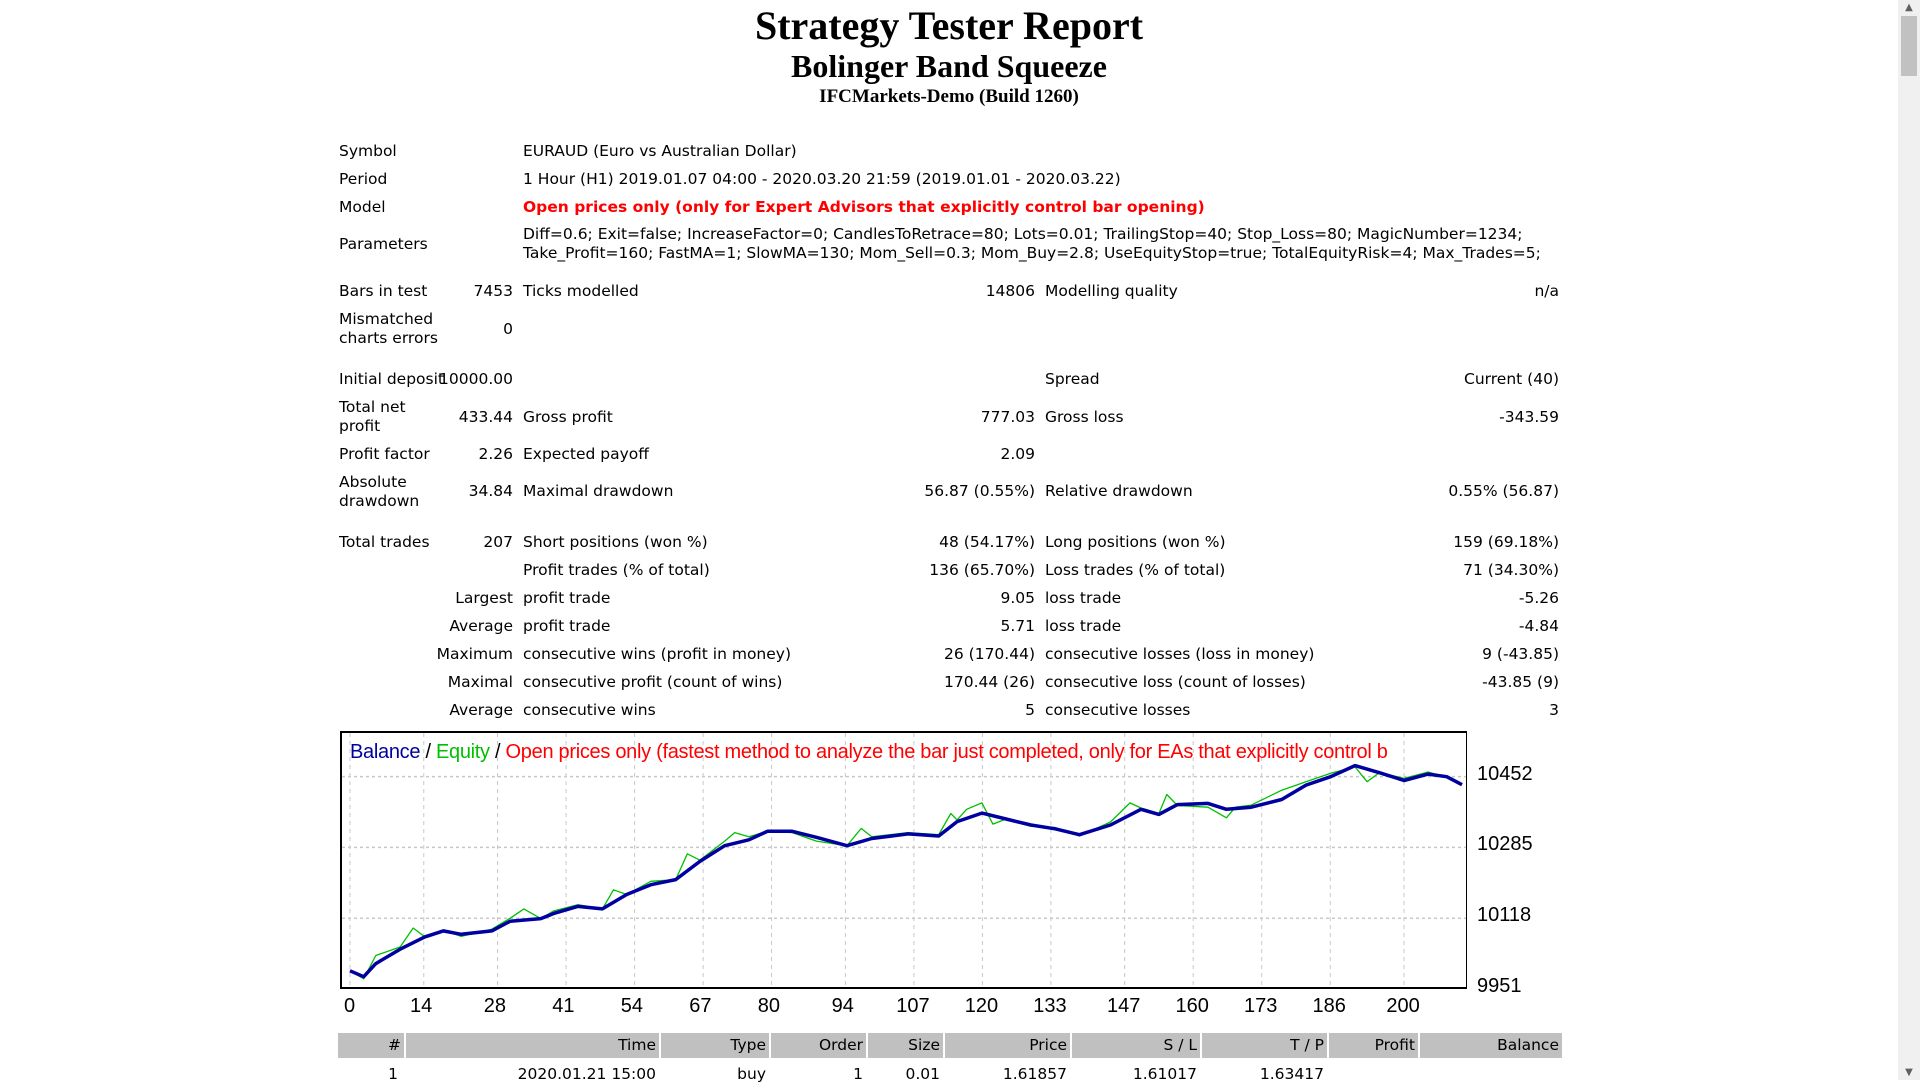 The image size is (1920, 1084). I want to click on y-tick-label: 10118, so click(1504, 915).